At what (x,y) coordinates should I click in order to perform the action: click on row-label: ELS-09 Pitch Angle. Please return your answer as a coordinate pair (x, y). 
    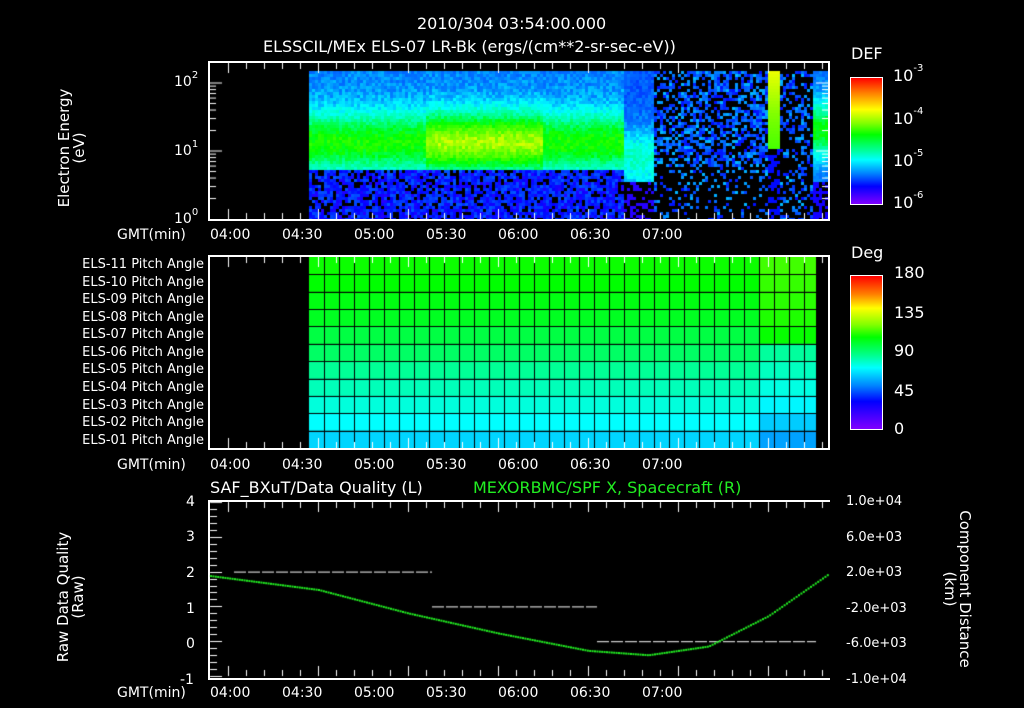
    Looking at the image, I should click on (143, 299).